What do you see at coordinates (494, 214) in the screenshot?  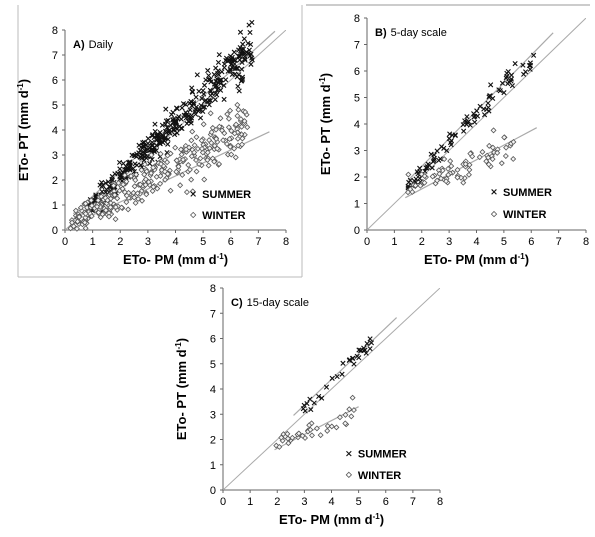 I see `legend-marker-winter` at bounding box center [494, 214].